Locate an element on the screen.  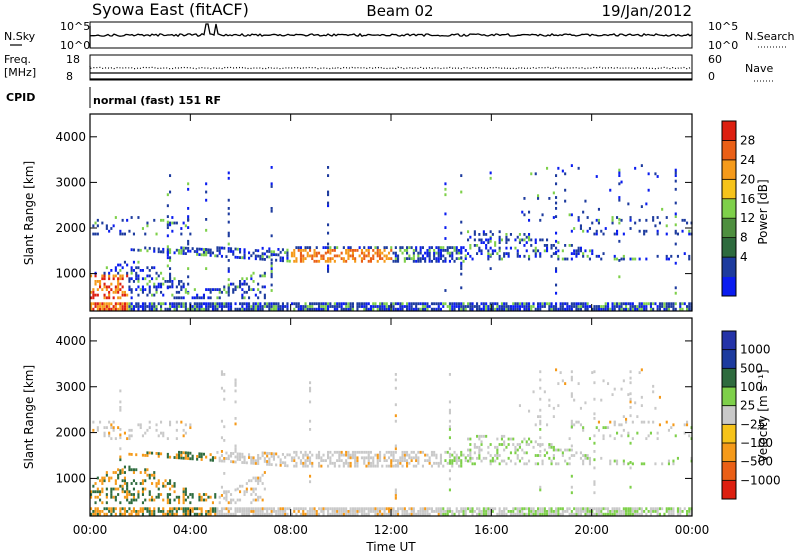
colorbar-segment is located at coordinates (729, 169).